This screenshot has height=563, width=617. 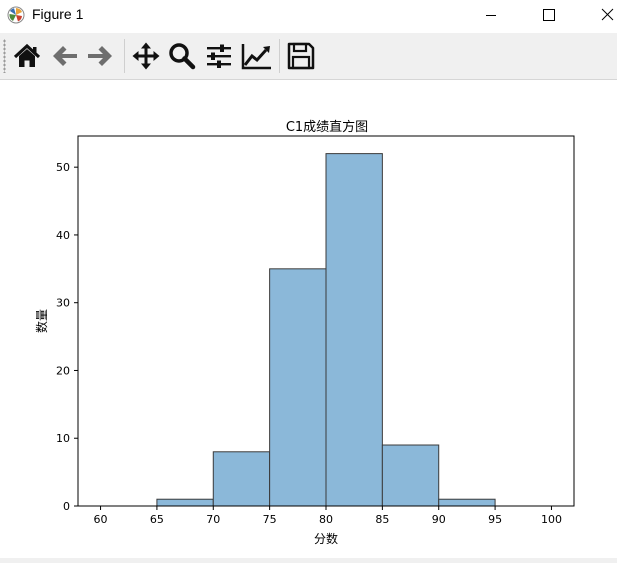 I want to click on pan-button, so click(x=146, y=56).